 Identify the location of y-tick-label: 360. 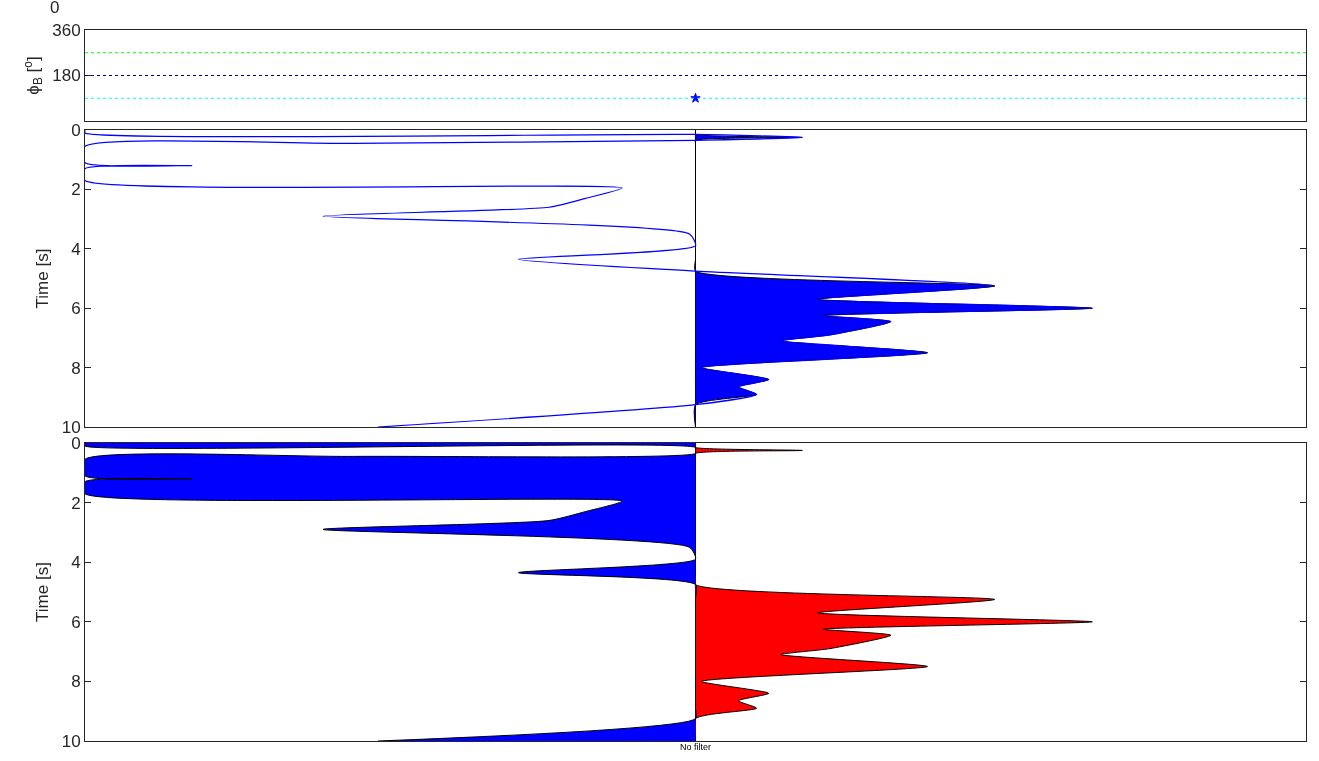
(66, 30).